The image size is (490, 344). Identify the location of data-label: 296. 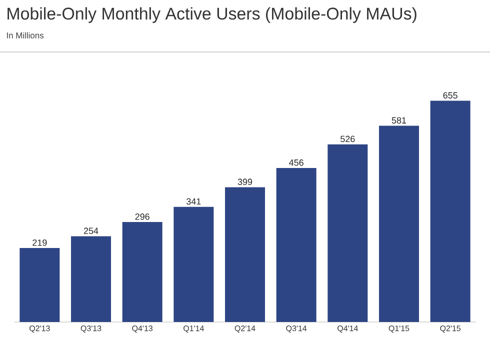
(142, 216).